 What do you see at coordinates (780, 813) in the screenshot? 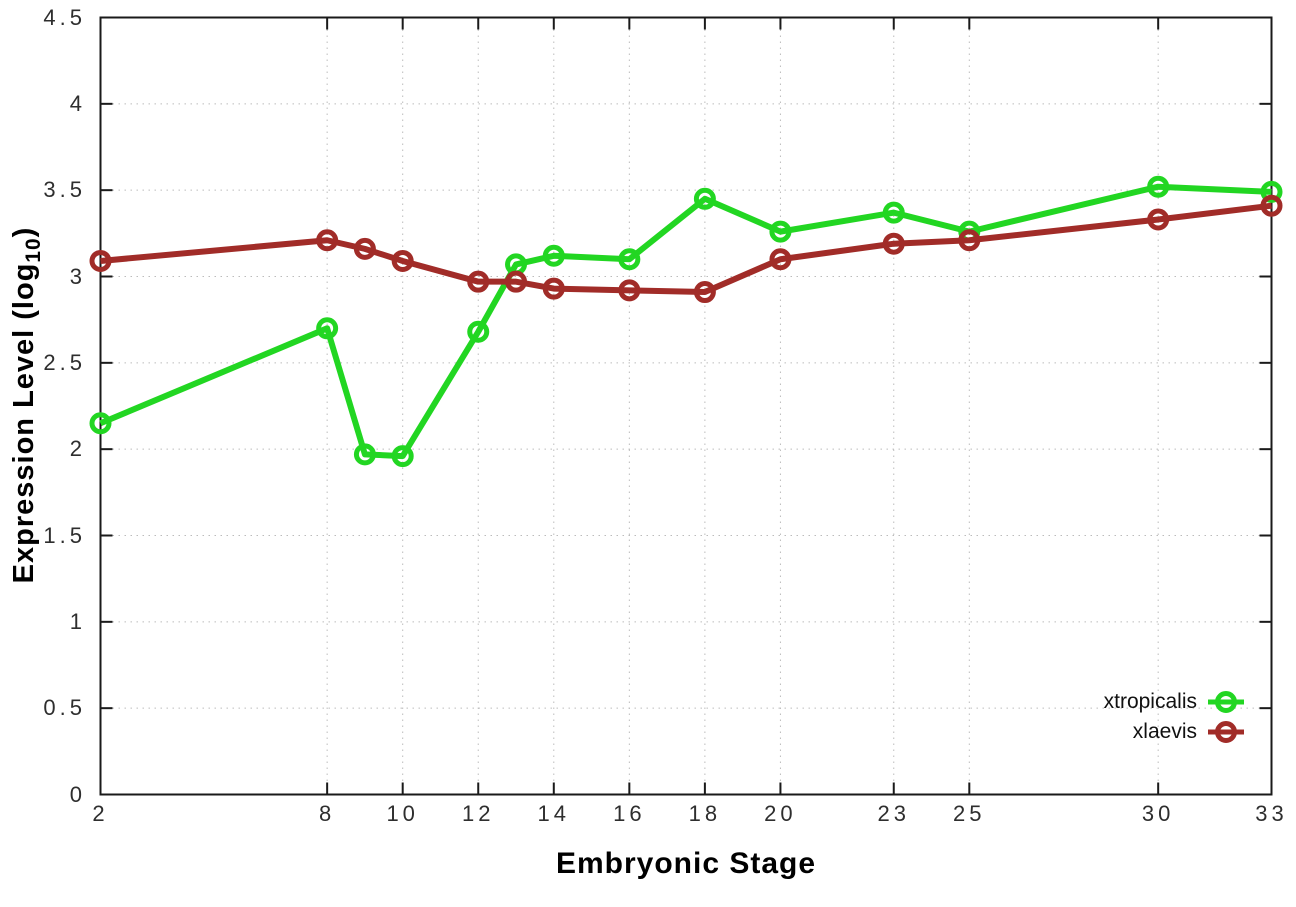
I see `x-tick-label: 20` at bounding box center [780, 813].